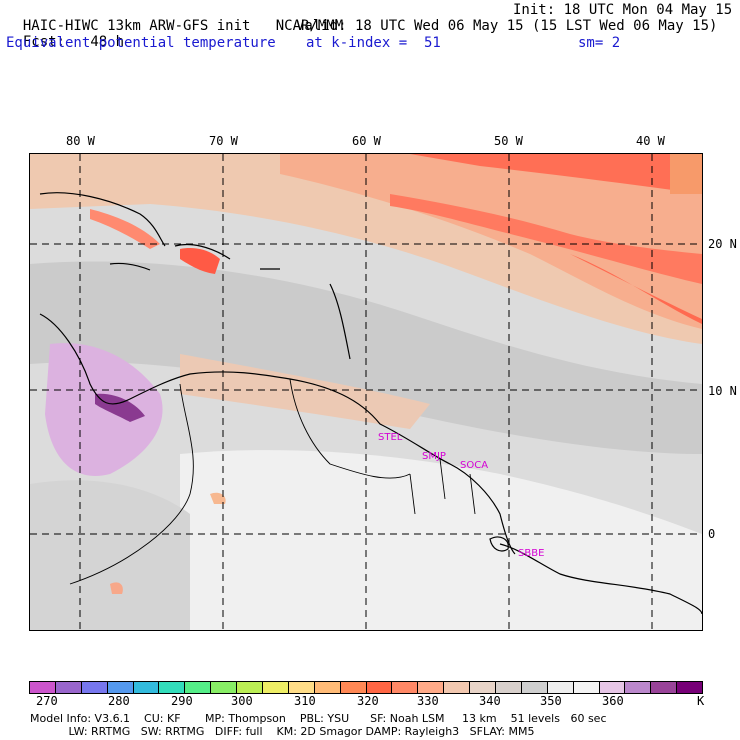 The height and width of the screenshot is (740, 740). I want to click on colorbar-tick: 270, so click(47, 701).